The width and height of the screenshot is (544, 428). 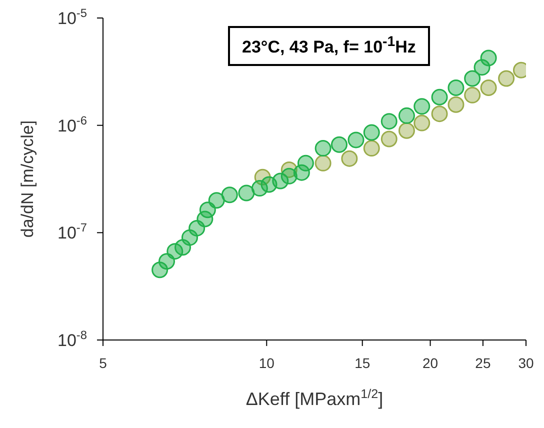 I want to click on annotation: 23°C, 43 Pa, f= 10$^{-1}$Hz, so click(x=329, y=46).